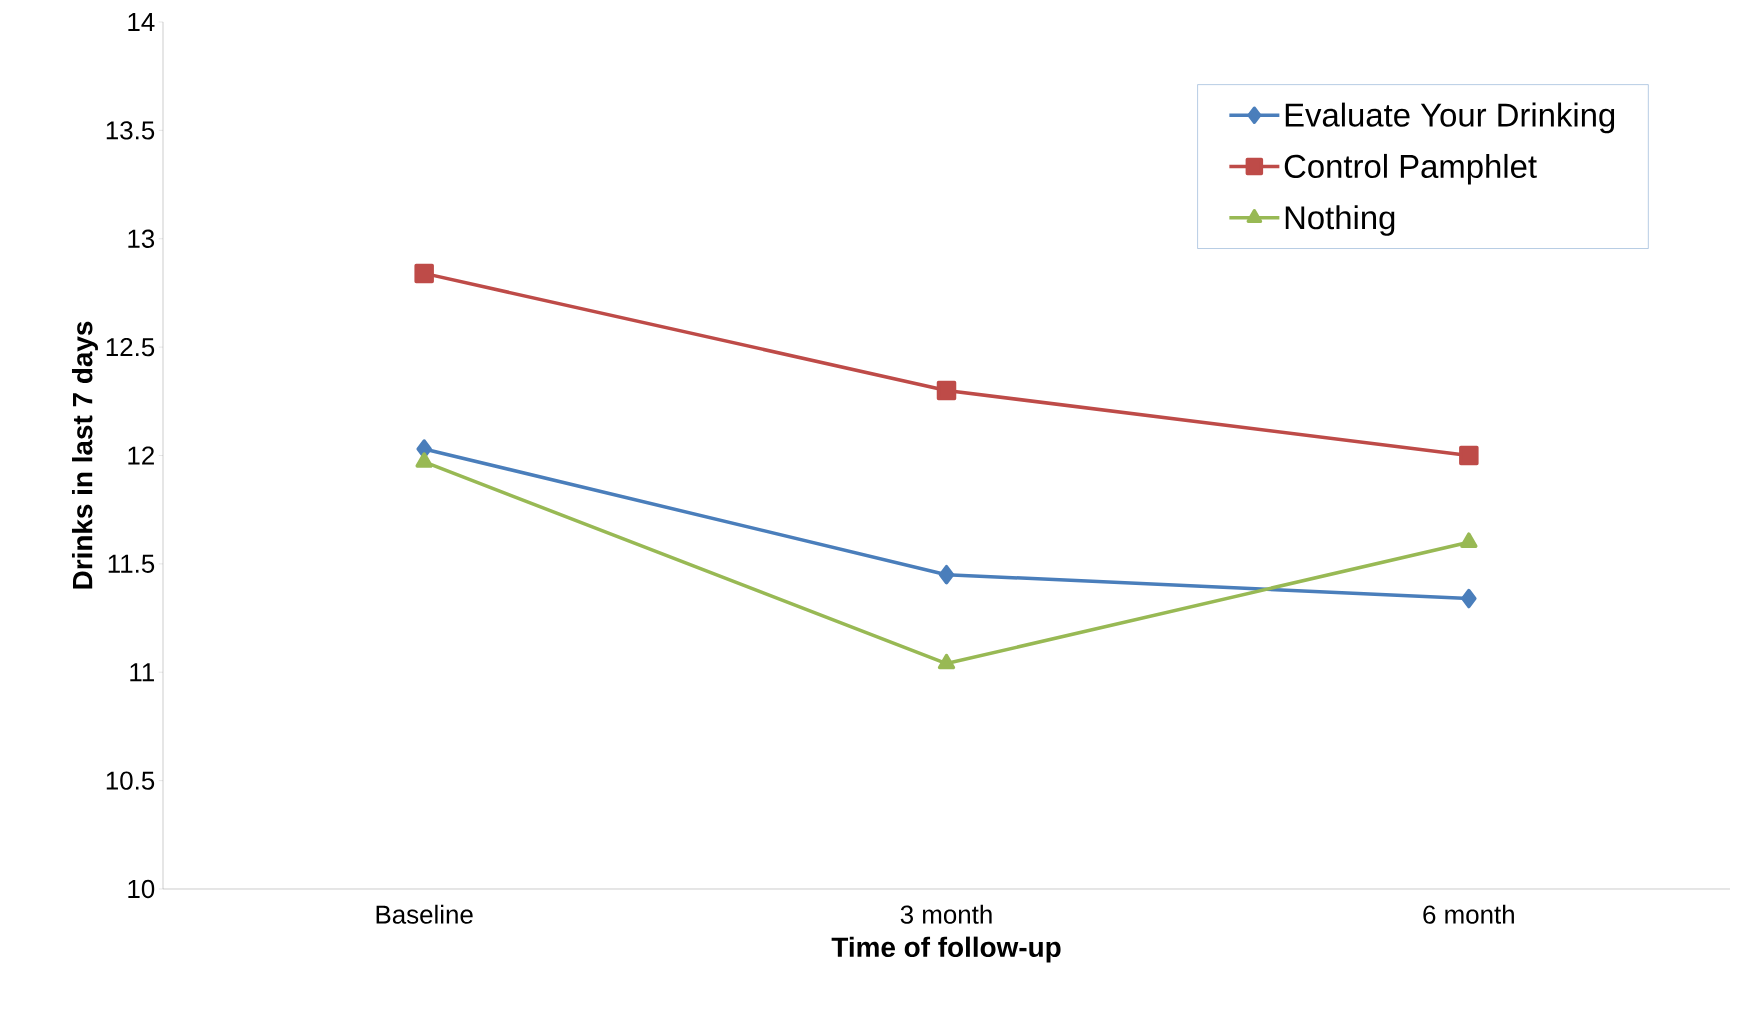  I want to click on y-axis-title: Drinks in last 7 days, so click(84, 455).